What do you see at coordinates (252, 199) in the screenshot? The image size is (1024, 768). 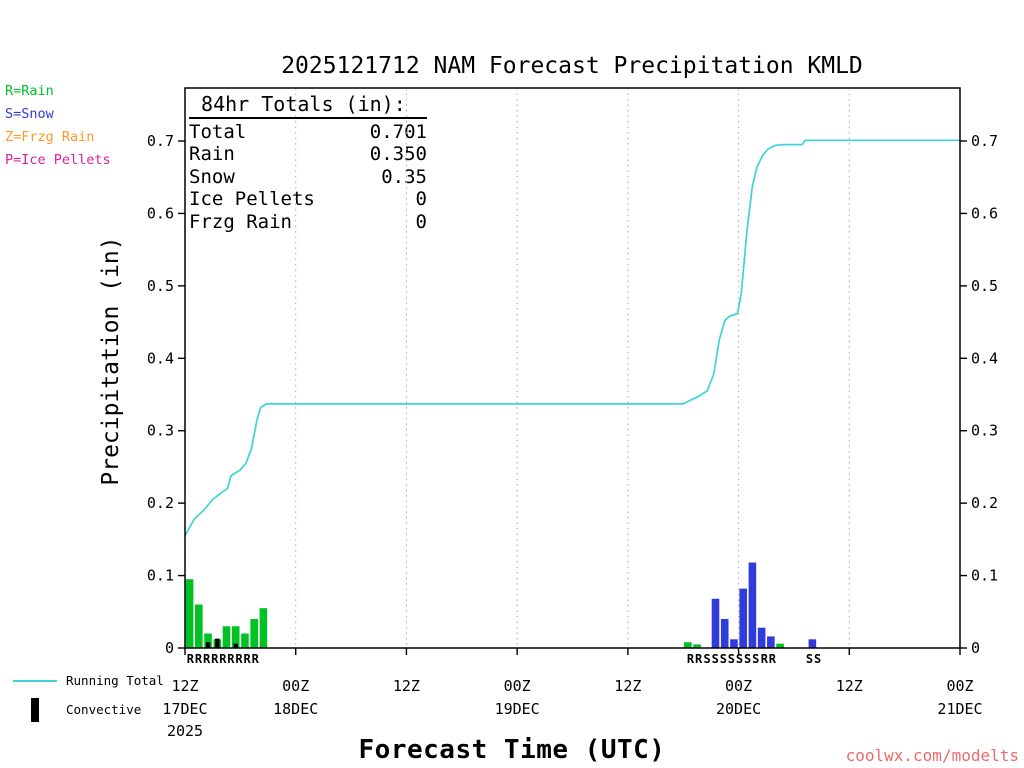 I see `stats-label: Ice Pellets` at bounding box center [252, 199].